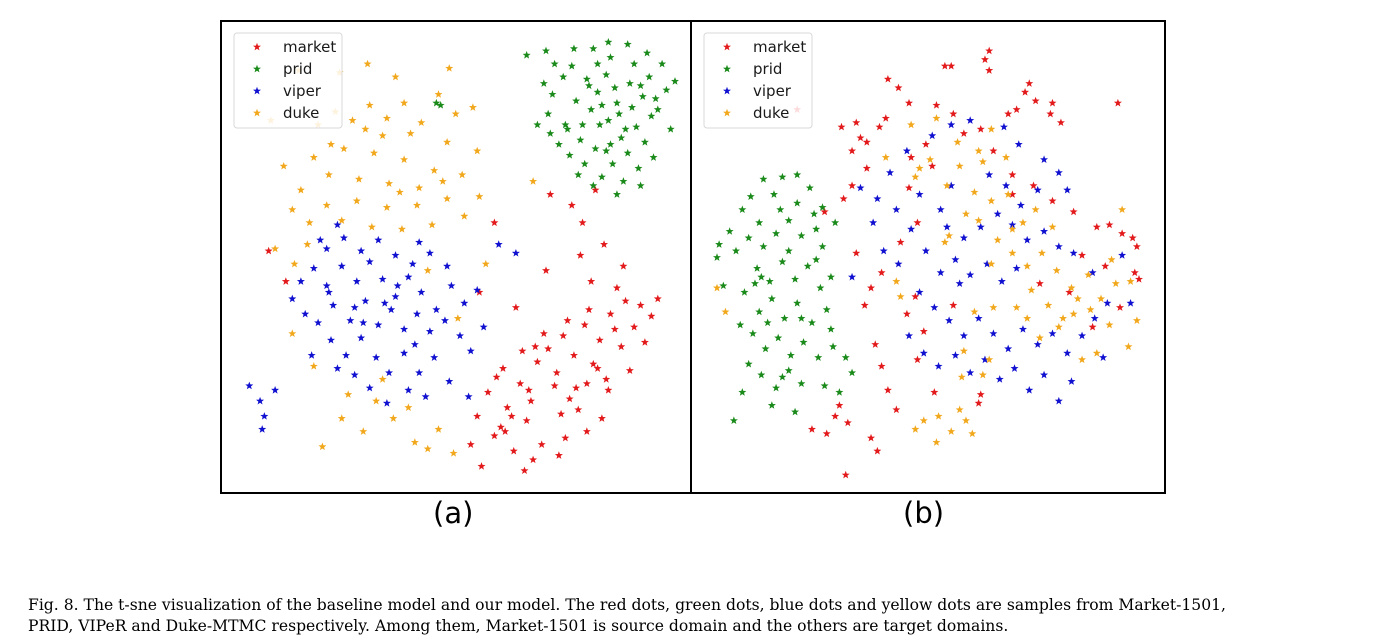 Image resolution: width=1389 pixels, height=641 pixels. Describe the element at coordinates (991, 260) in the screenshot. I see `series-viper` at that location.